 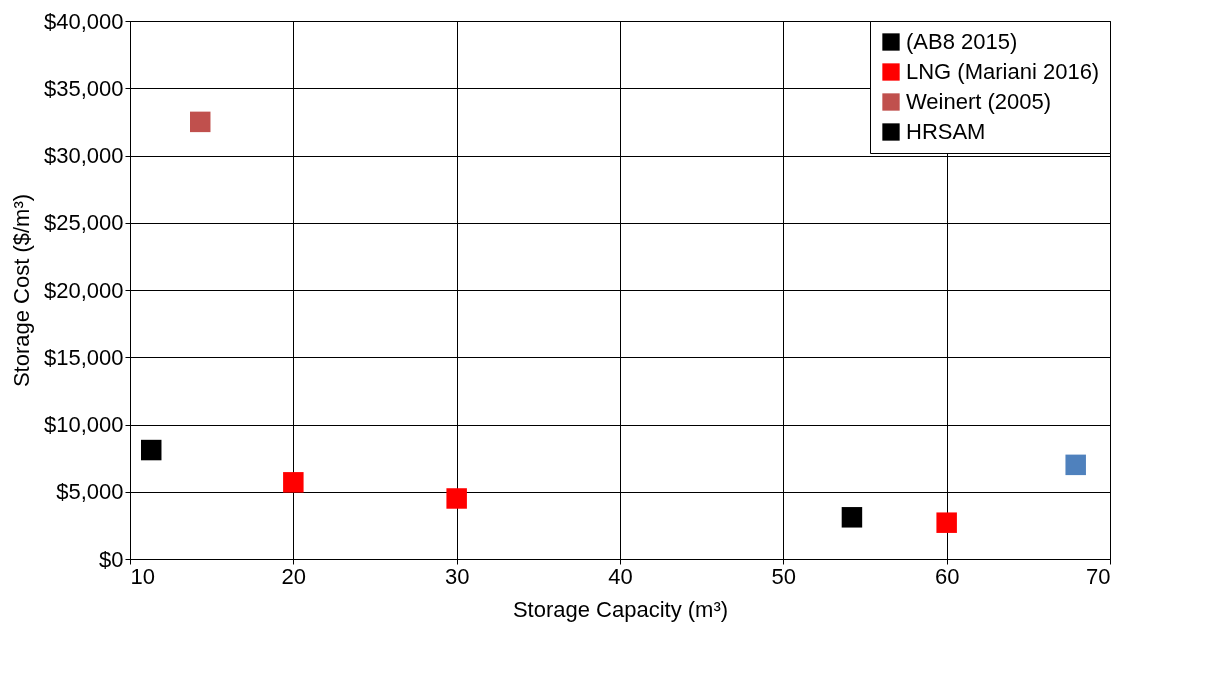 I want to click on legend-label: LNG (Mariani 2016), so click(x=1003, y=71).